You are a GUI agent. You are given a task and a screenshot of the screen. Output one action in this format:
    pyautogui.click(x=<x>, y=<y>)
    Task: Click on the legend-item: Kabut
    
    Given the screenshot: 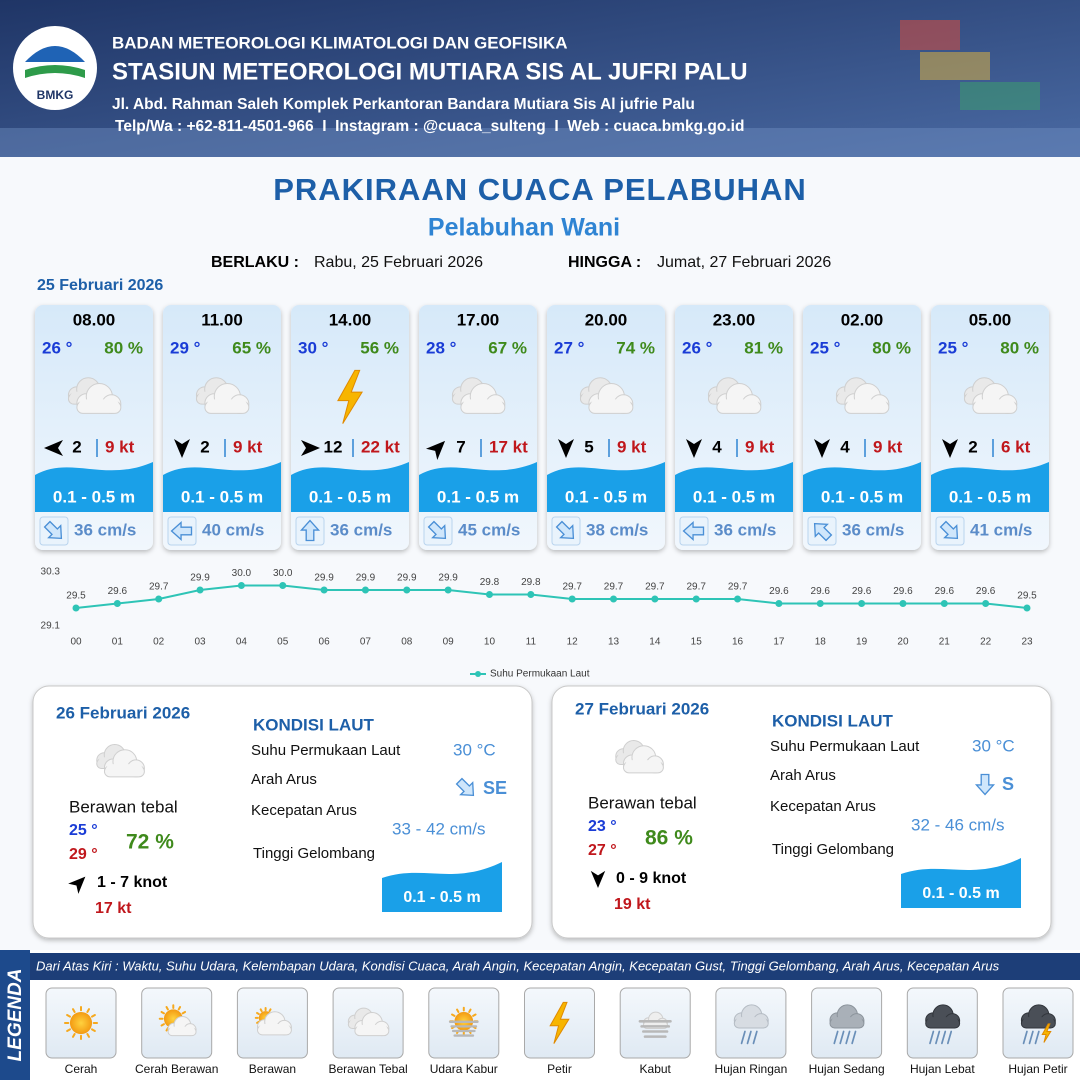 What is the action you would take?
    pyautogui.click(x=656, y=1069)
    